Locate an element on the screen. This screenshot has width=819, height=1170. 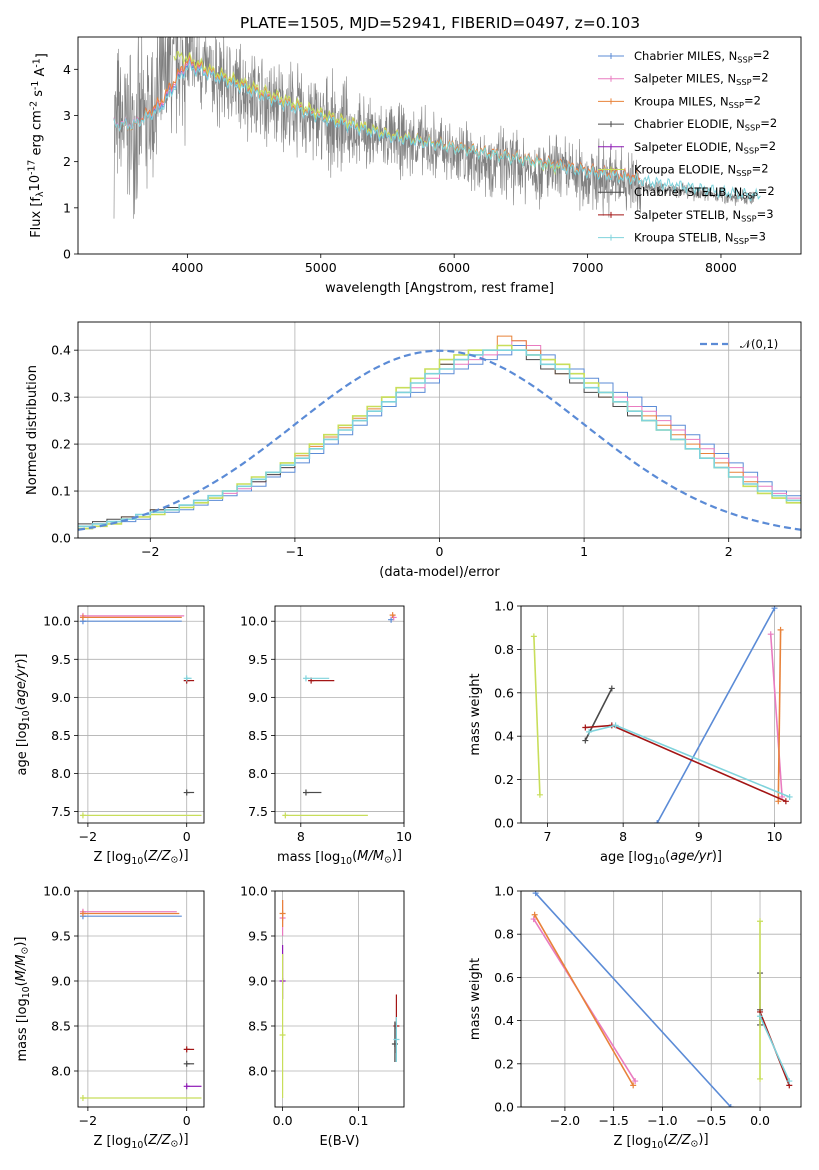
x-tick-label: −2.0 is located at coordinates (565, 1120).